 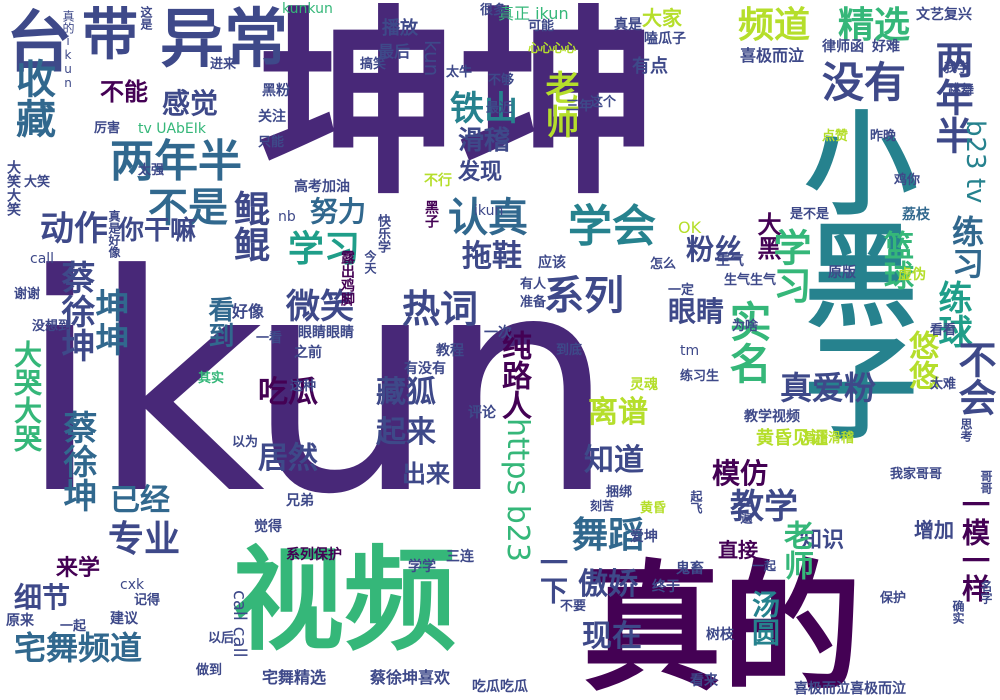 What do you see at coordinates (382, 233) in the screenshot?
I see `word-kuailexue: 快乐学` at bounding box center [382, 233].